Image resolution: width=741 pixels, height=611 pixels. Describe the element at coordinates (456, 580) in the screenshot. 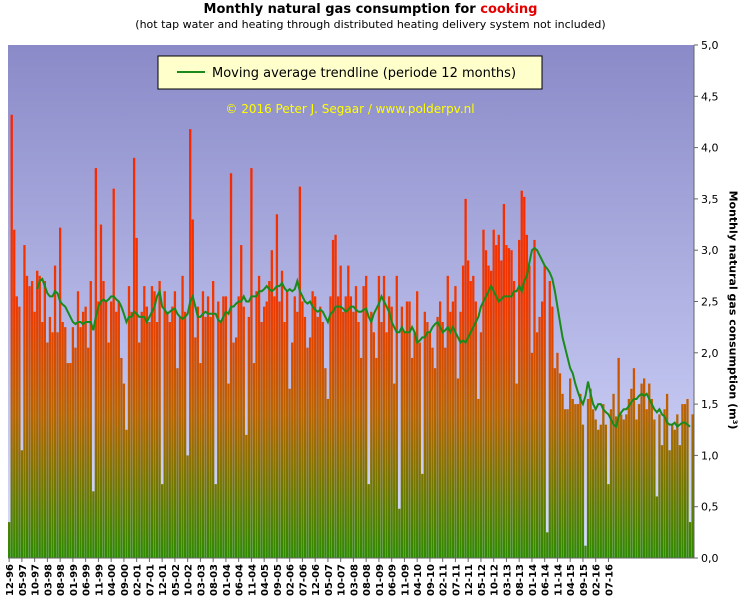

I see `x-tick-label: 07-11` at that location.